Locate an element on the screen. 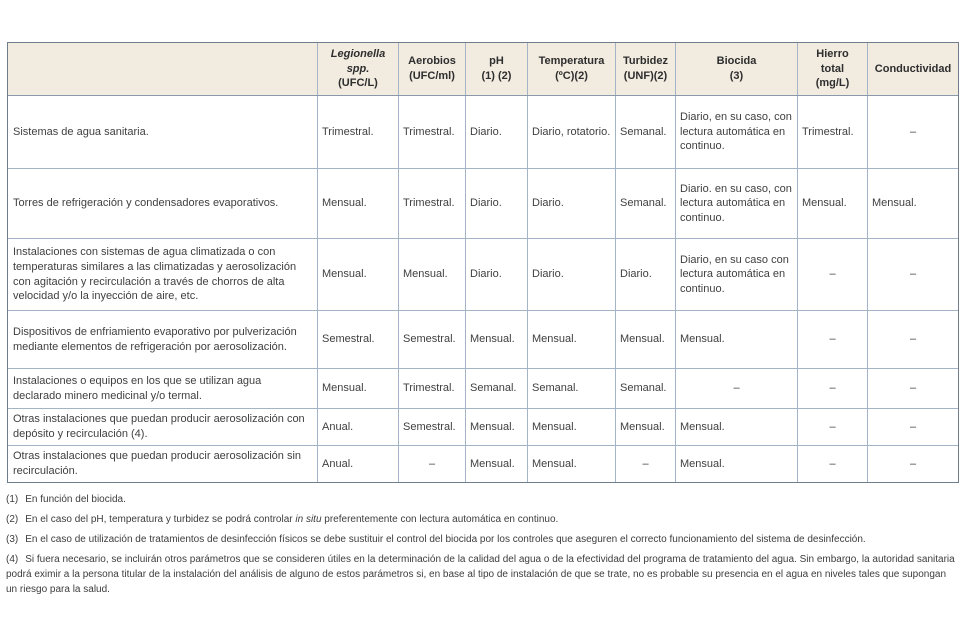 Image resolution: width=965 pixels, height=625 pixels. footnote-1-number: (1) is located at coordinates (12, 499).